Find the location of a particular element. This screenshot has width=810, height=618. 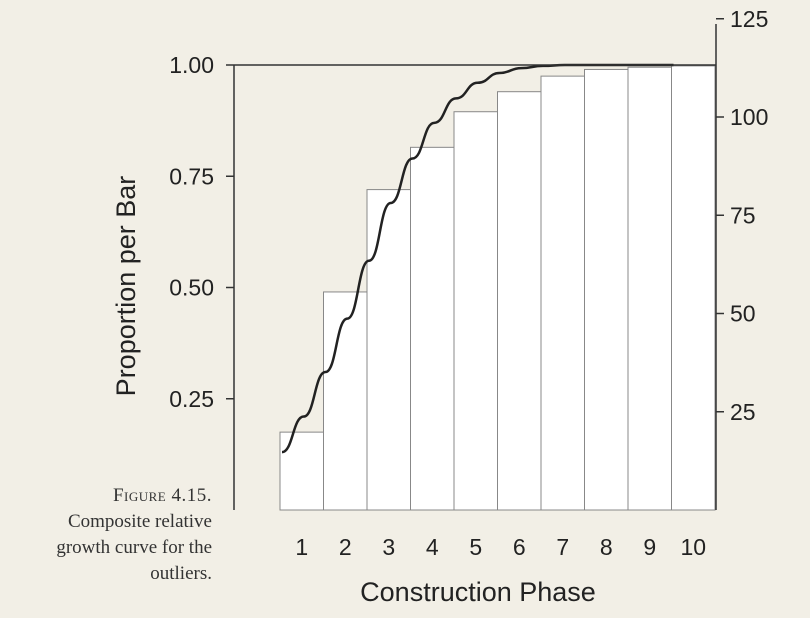

right-tick-label: 100 is located at coordinates (749, 117).